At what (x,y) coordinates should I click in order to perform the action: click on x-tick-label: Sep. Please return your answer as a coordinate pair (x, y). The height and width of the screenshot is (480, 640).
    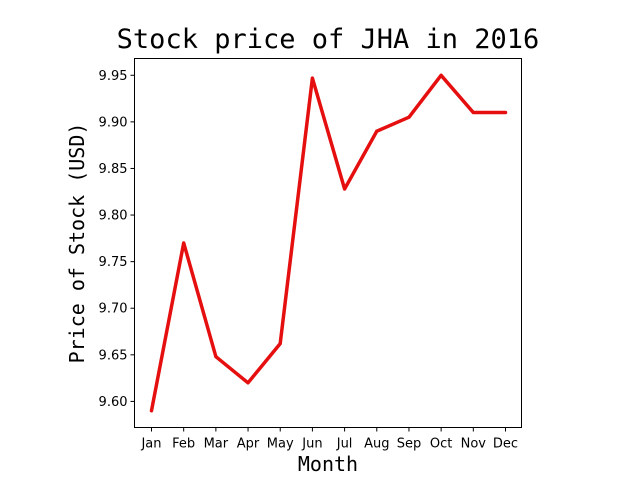
    Looking at the image, I should click on (409, 444).